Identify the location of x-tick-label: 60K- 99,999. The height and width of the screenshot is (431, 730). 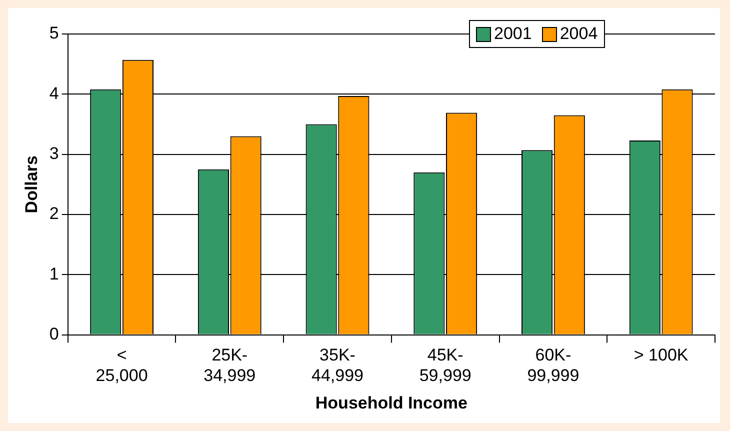
(553, 366).